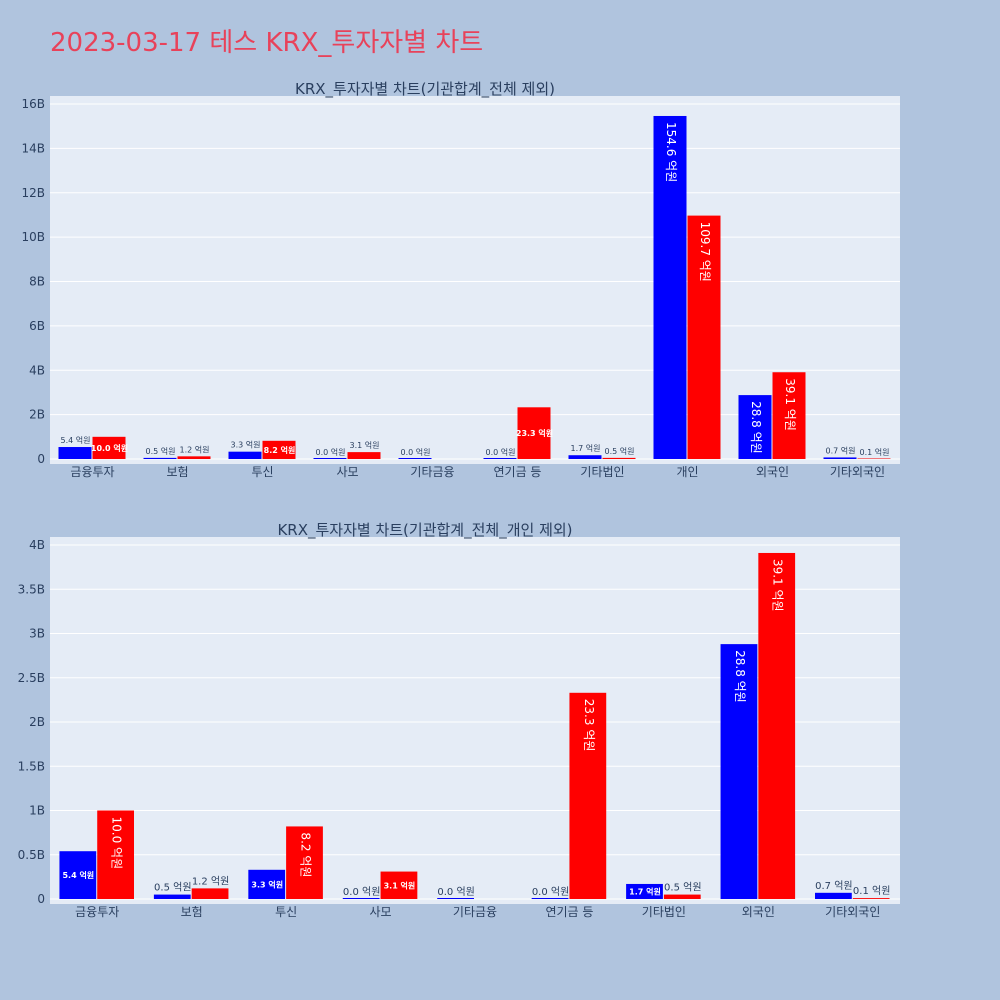  What do you see at coordinates (31, 589) in the screenshot?
I see `y-tick-label: 3.5B` at bounding box center [31, 589].